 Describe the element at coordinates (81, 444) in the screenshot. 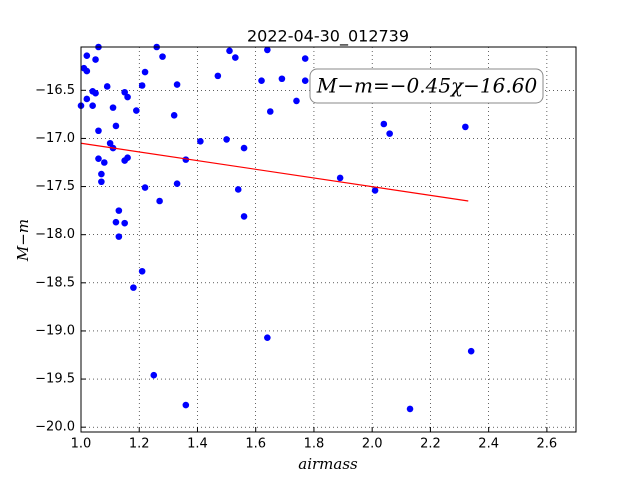

I see `x-tick-label: 1.0` at that location.